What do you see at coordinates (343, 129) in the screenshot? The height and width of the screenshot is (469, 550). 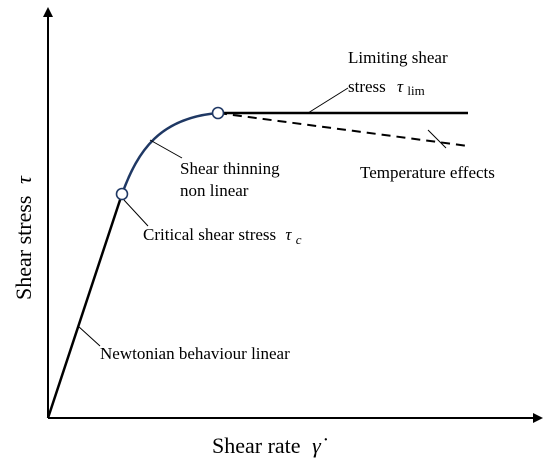 I see `temperature-effects-dashed-line` at bounding box center [343, 129].